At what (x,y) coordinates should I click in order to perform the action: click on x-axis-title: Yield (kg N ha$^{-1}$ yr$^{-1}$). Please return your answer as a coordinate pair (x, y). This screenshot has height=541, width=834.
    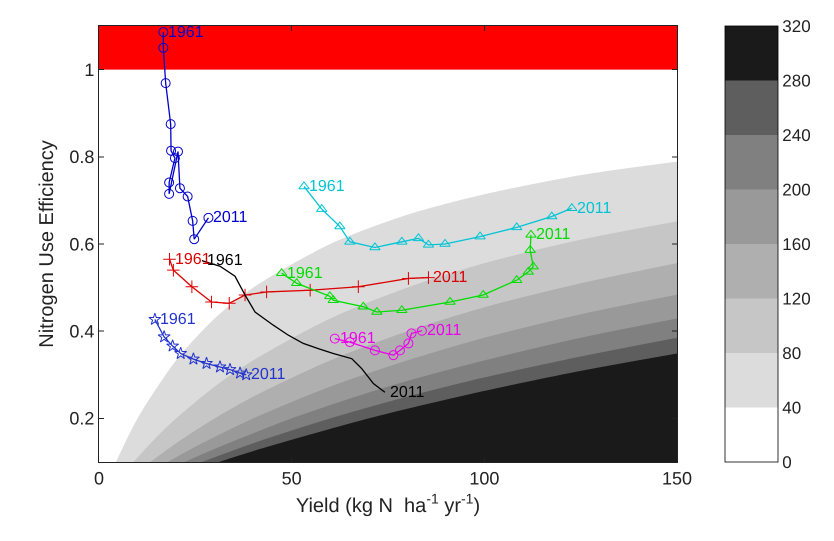
    Looking at the image, I should click on (388, 504).